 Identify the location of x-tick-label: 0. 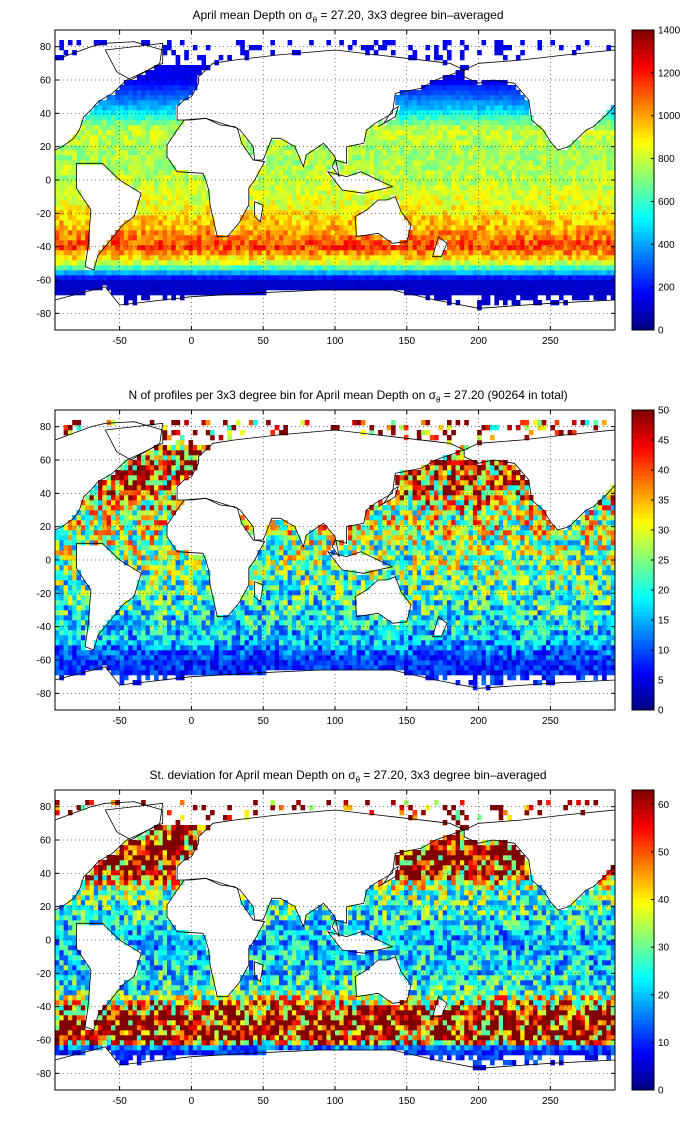
(192, 341).